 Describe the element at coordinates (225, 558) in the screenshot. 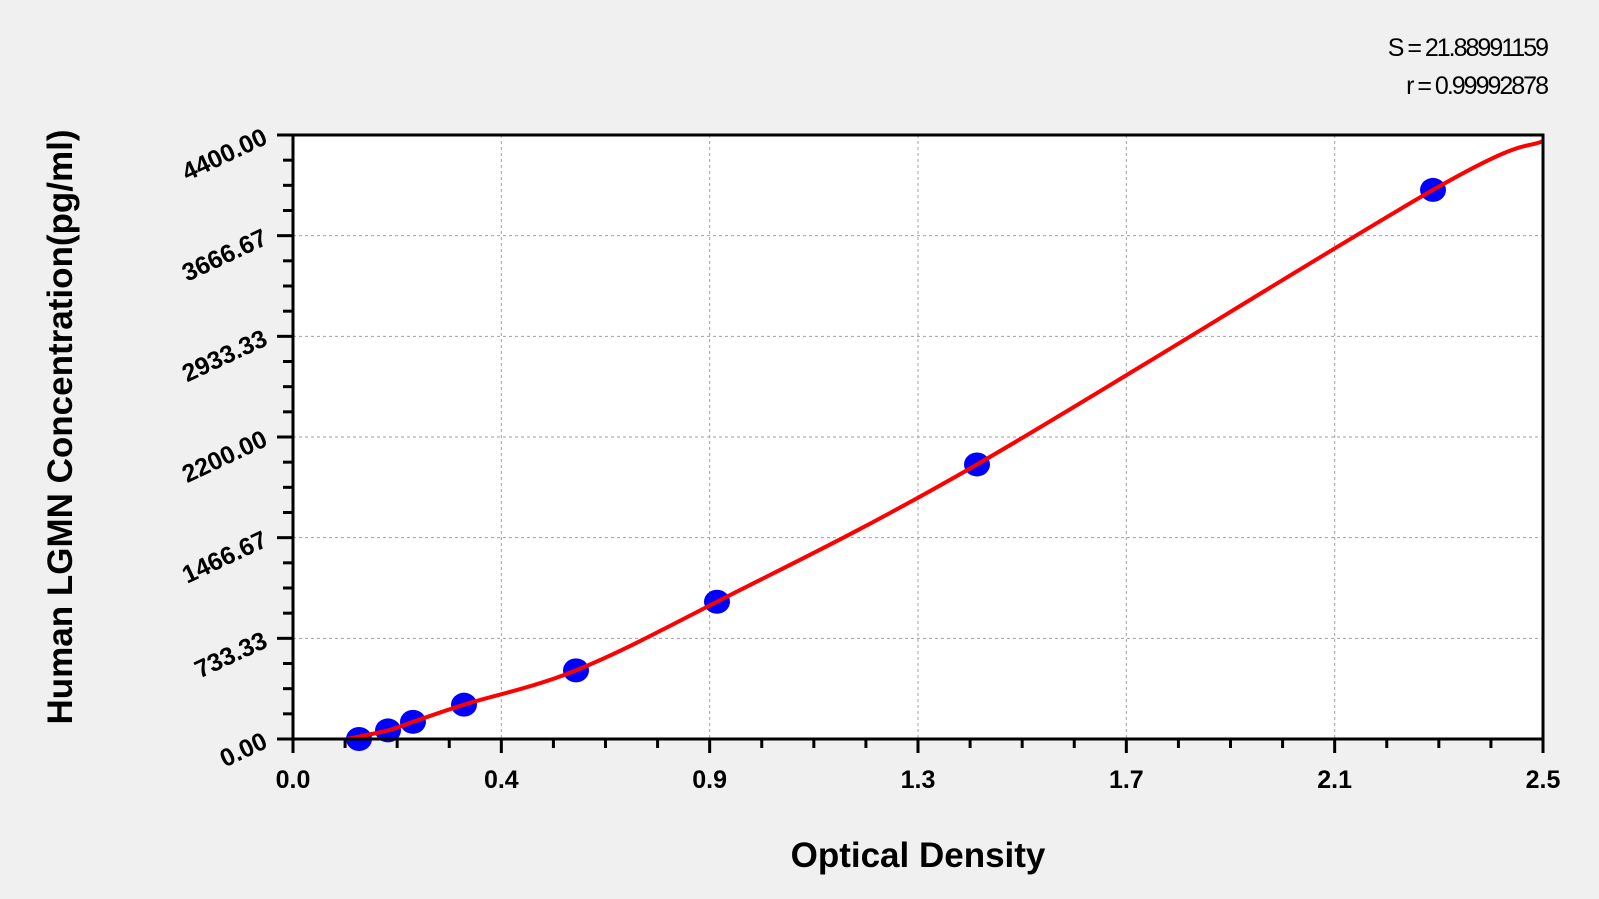

I see `y-tick-label: 1466.67` at that location.